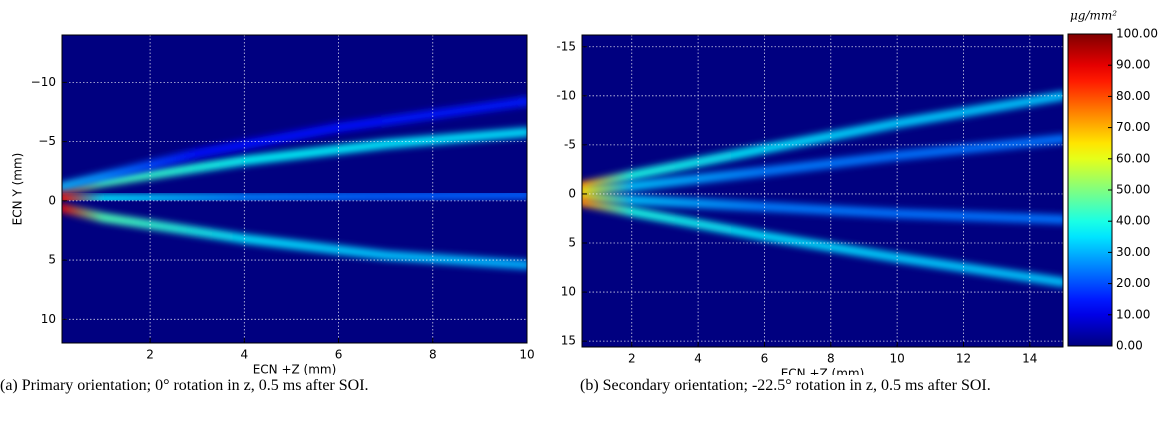 This screenshot has width=1169, height=443. What do you see at coordinates (1133, 252) in the screenshot?
I see `colorbar-tick-label: 30.00` at bounding box center [1133, 252].